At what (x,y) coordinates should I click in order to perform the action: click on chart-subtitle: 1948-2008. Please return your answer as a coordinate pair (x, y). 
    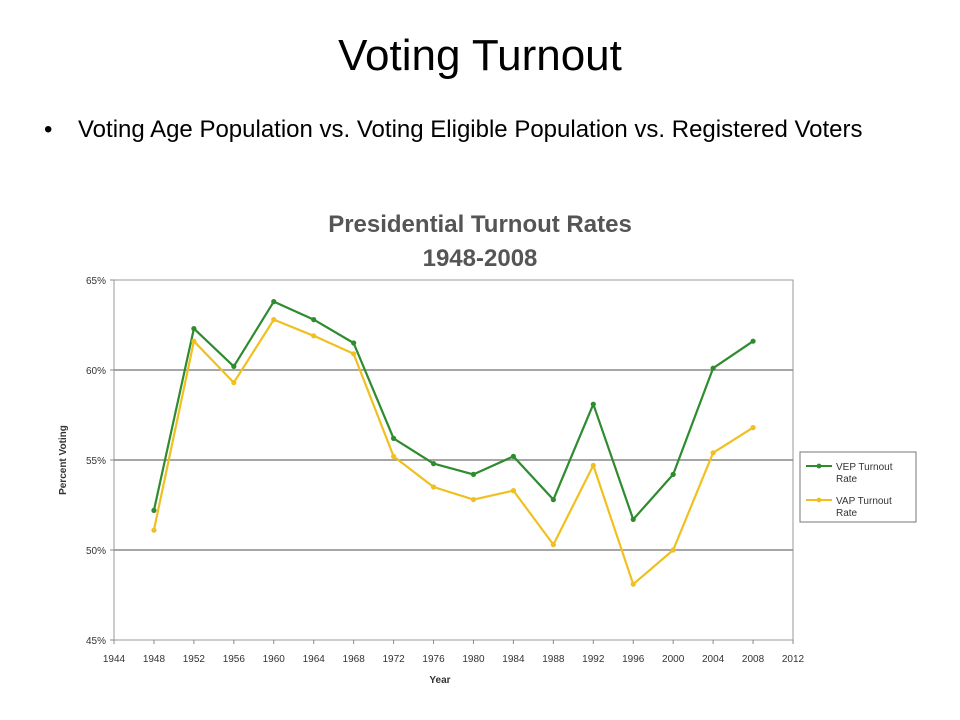
    Looking at the image, I should click on (480, 258).